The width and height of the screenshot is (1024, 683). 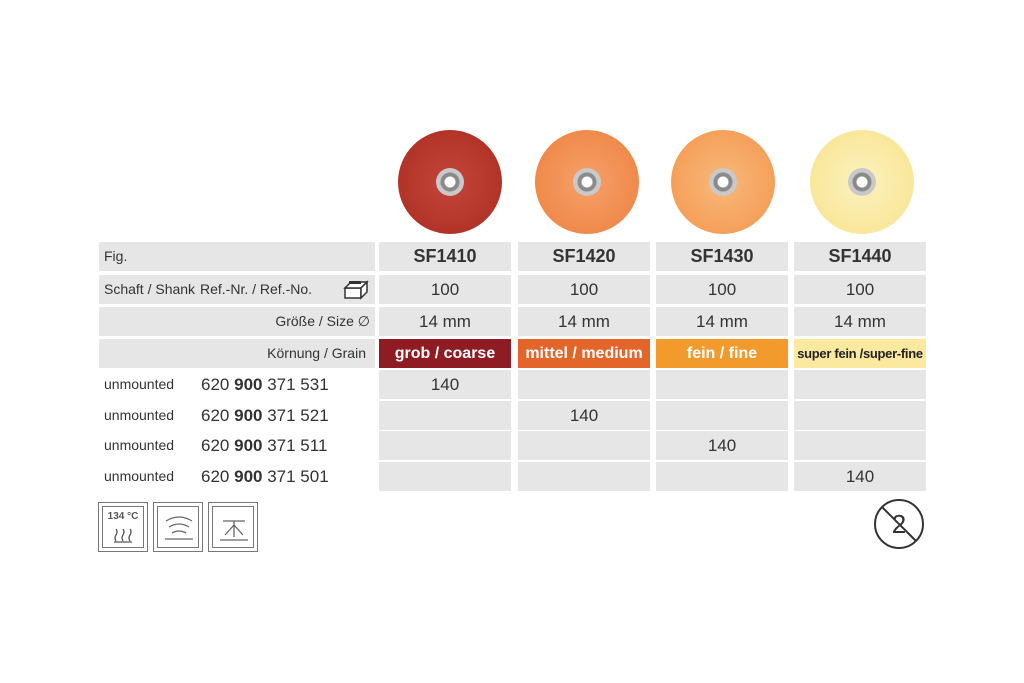 What do you see at coordinates (265, 384) in the screenshot?
I see `ref-number: 620 900 371 531` at bounding box center [265, 384].